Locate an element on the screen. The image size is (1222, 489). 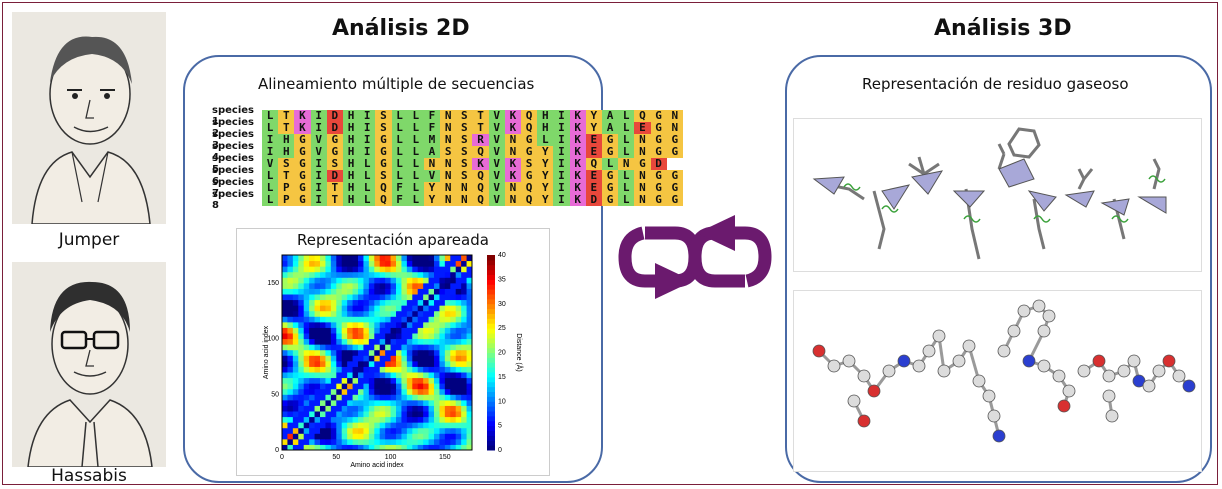
colorbar is located at coordinates (491, 353).